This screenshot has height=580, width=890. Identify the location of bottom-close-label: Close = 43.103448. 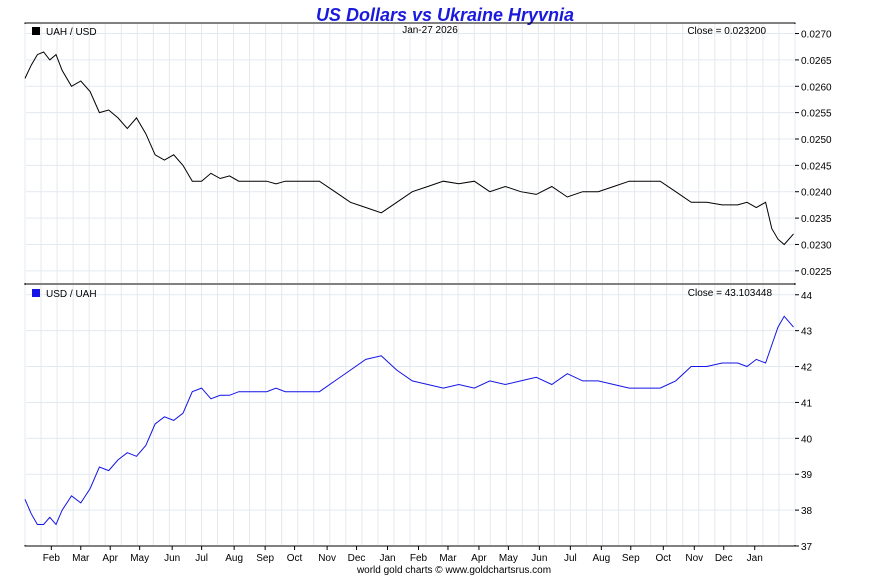
(730, 293).